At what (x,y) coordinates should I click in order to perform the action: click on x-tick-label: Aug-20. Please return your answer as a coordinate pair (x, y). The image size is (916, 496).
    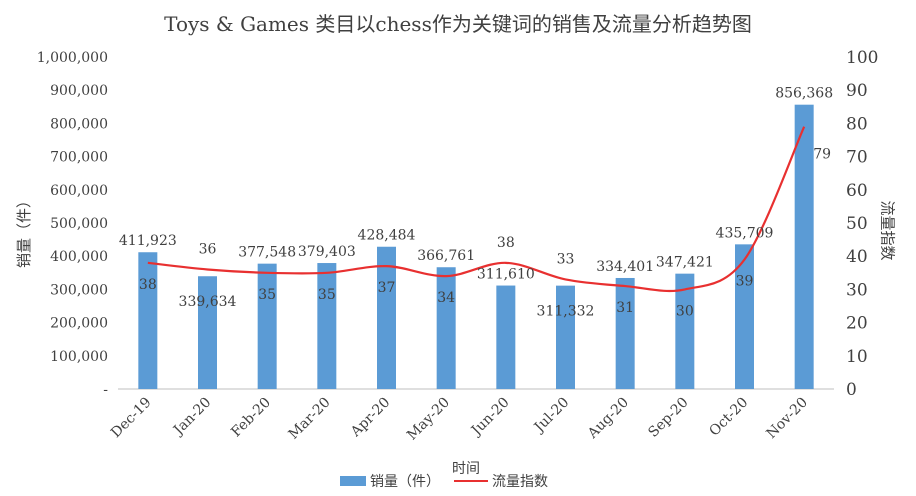
    Looking at the image, I should click on (608, 419).